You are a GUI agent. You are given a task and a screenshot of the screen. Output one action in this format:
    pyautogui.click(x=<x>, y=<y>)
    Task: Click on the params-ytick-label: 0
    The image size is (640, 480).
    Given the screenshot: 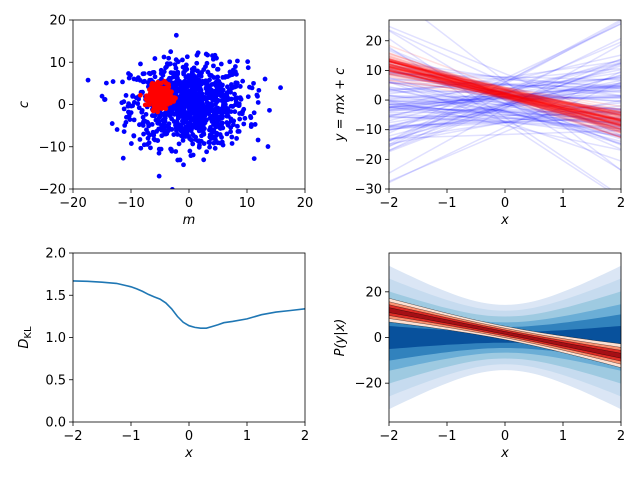 What is the action you would take?
    pyautogui.click(x=62, y=105)
    